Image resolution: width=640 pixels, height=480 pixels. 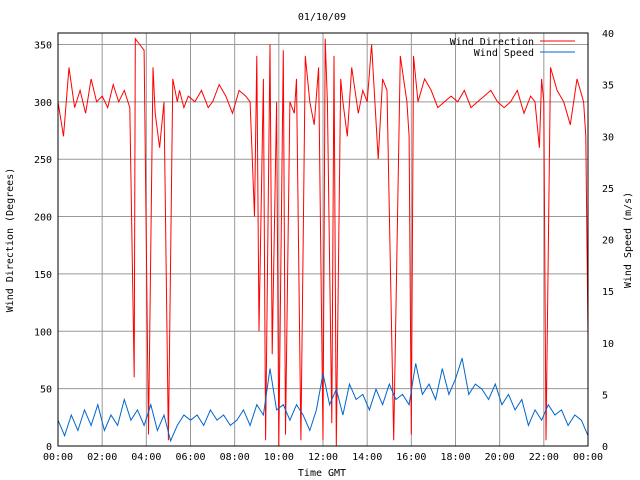 I want to click on x-tick-label: 18:00, so click(x=455, y=457).